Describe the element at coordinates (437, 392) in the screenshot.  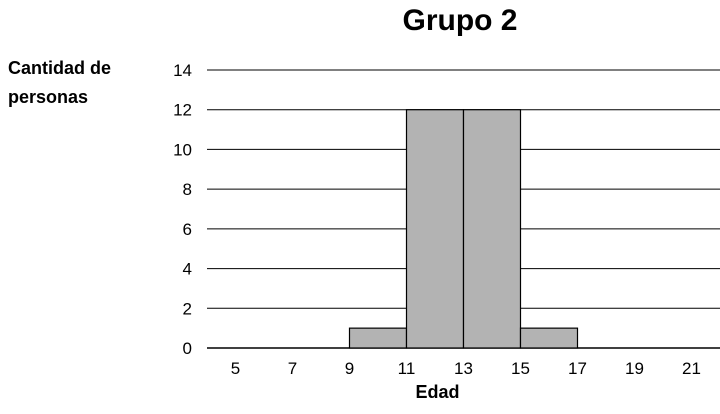
I see `x-axis-label: Edad` at that location.